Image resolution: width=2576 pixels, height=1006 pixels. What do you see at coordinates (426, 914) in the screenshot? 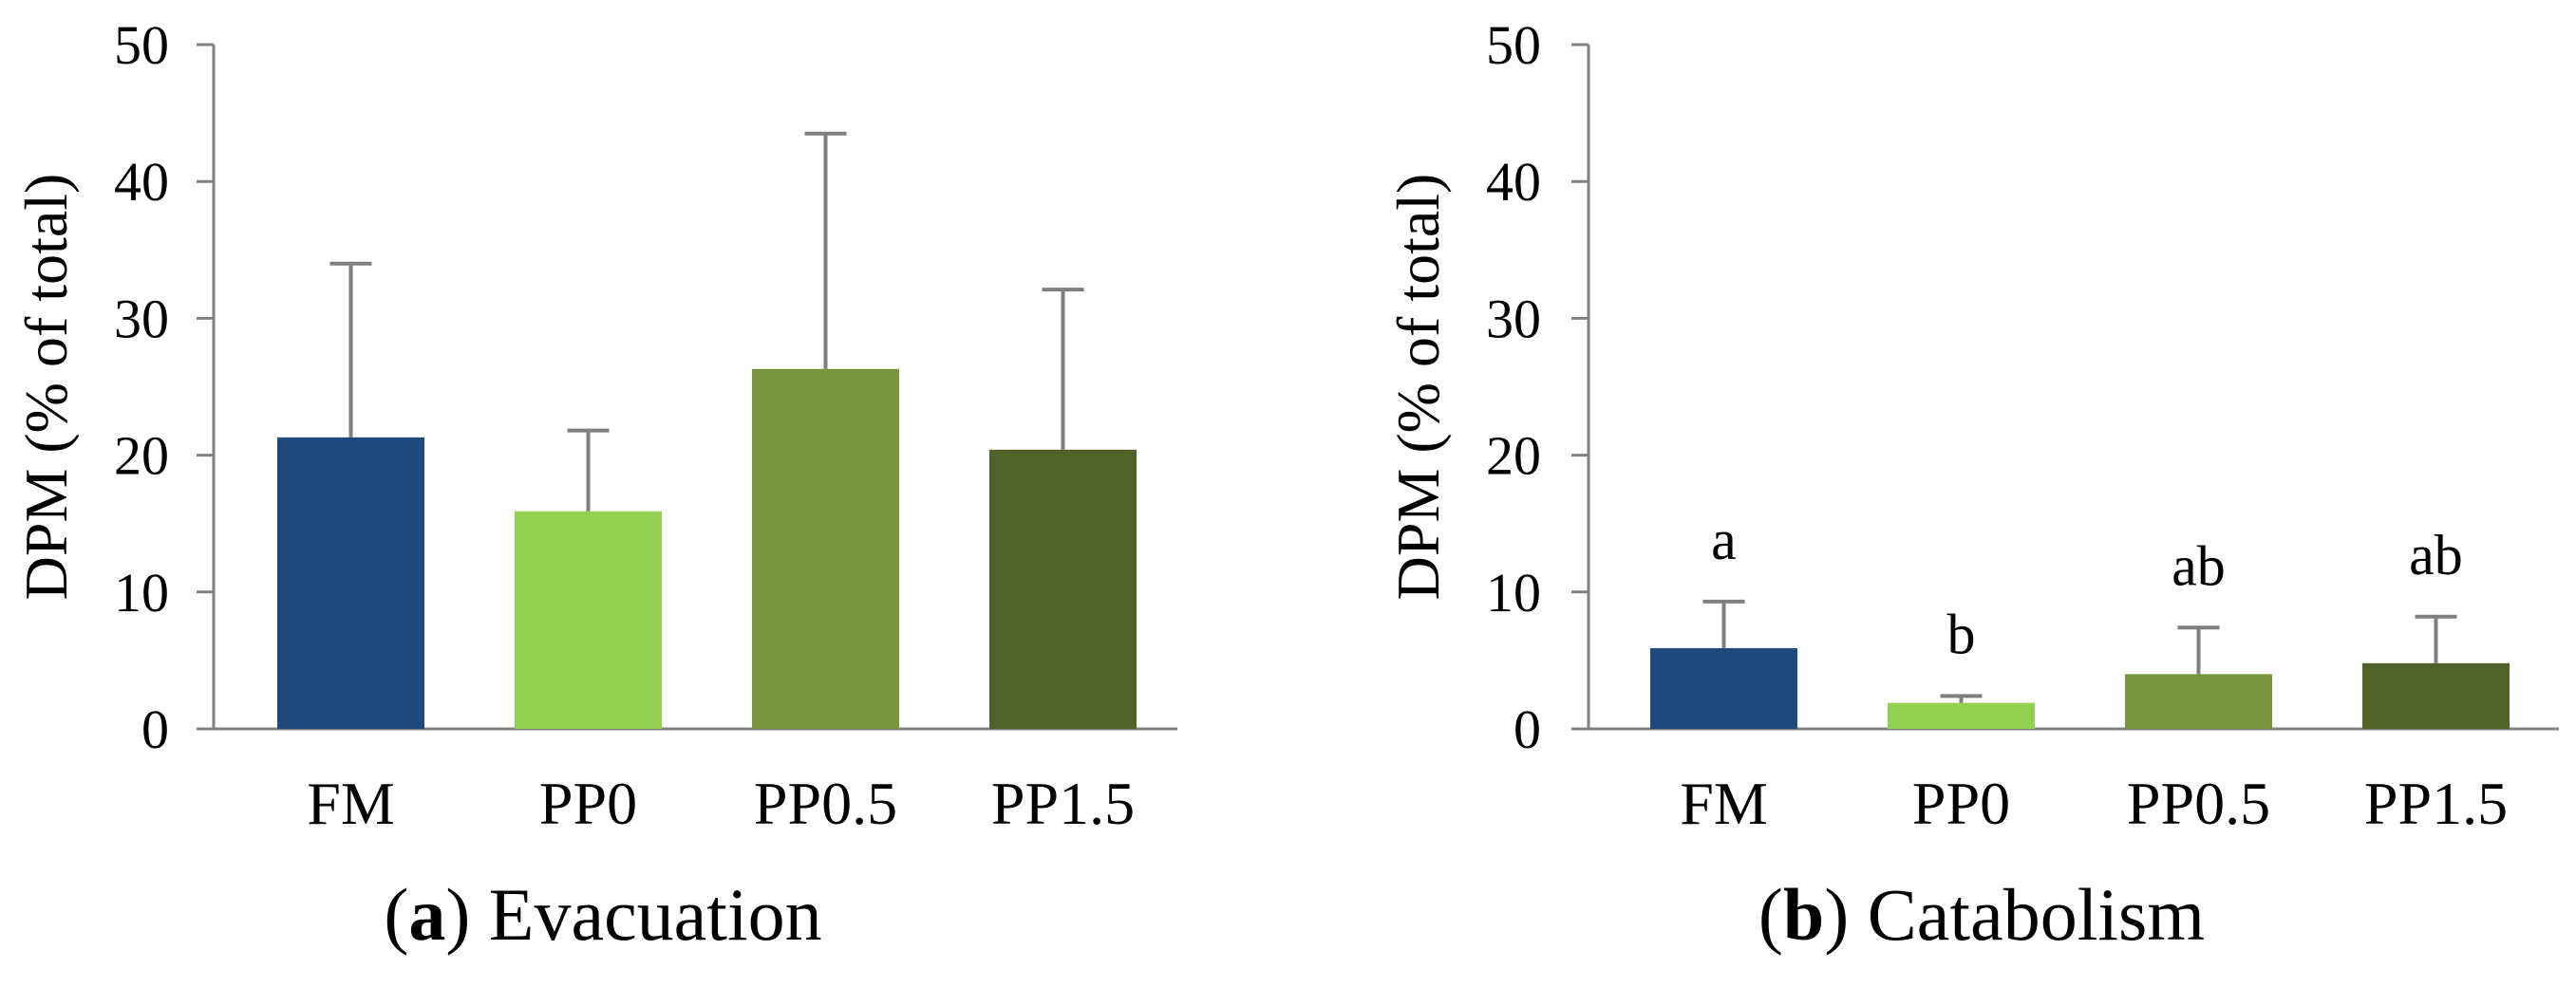
I see `panel-letter: a` at bounding box center [426, 914].